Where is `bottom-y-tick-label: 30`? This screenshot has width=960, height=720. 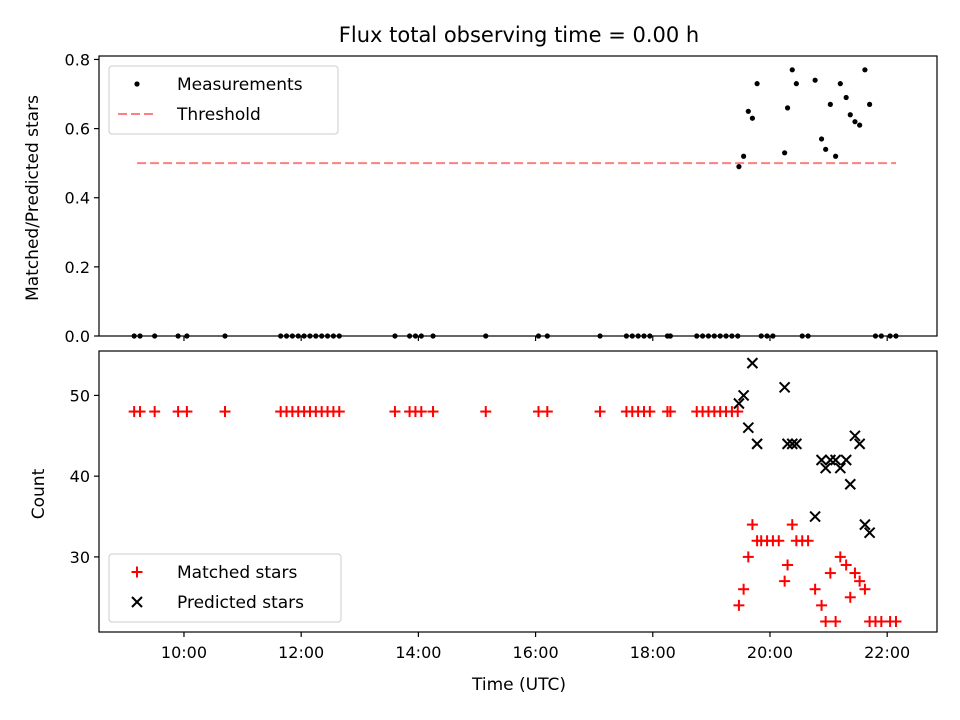 bottom-y-tick-label: 30 is located at coordinates (80, 557).